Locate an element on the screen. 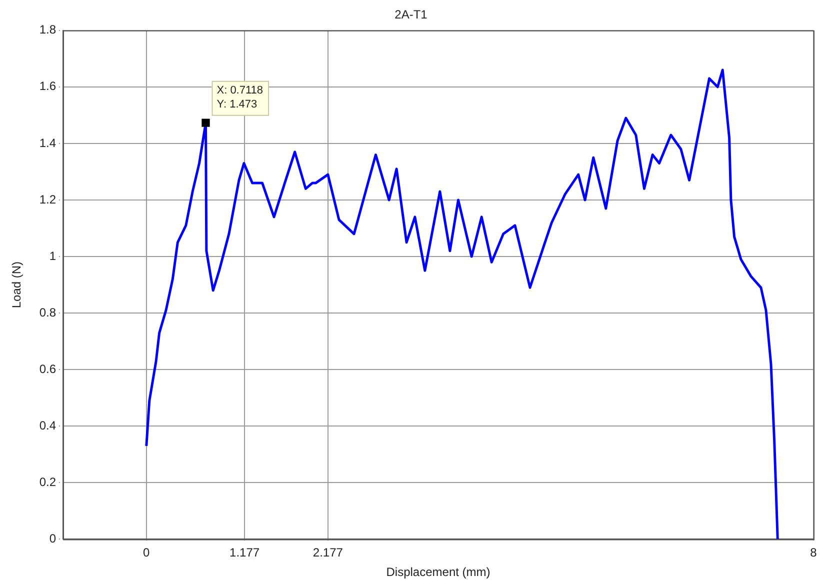 The image size is (820, 584). y-tick-label: 0.2 is located at coordinates (47, 481).